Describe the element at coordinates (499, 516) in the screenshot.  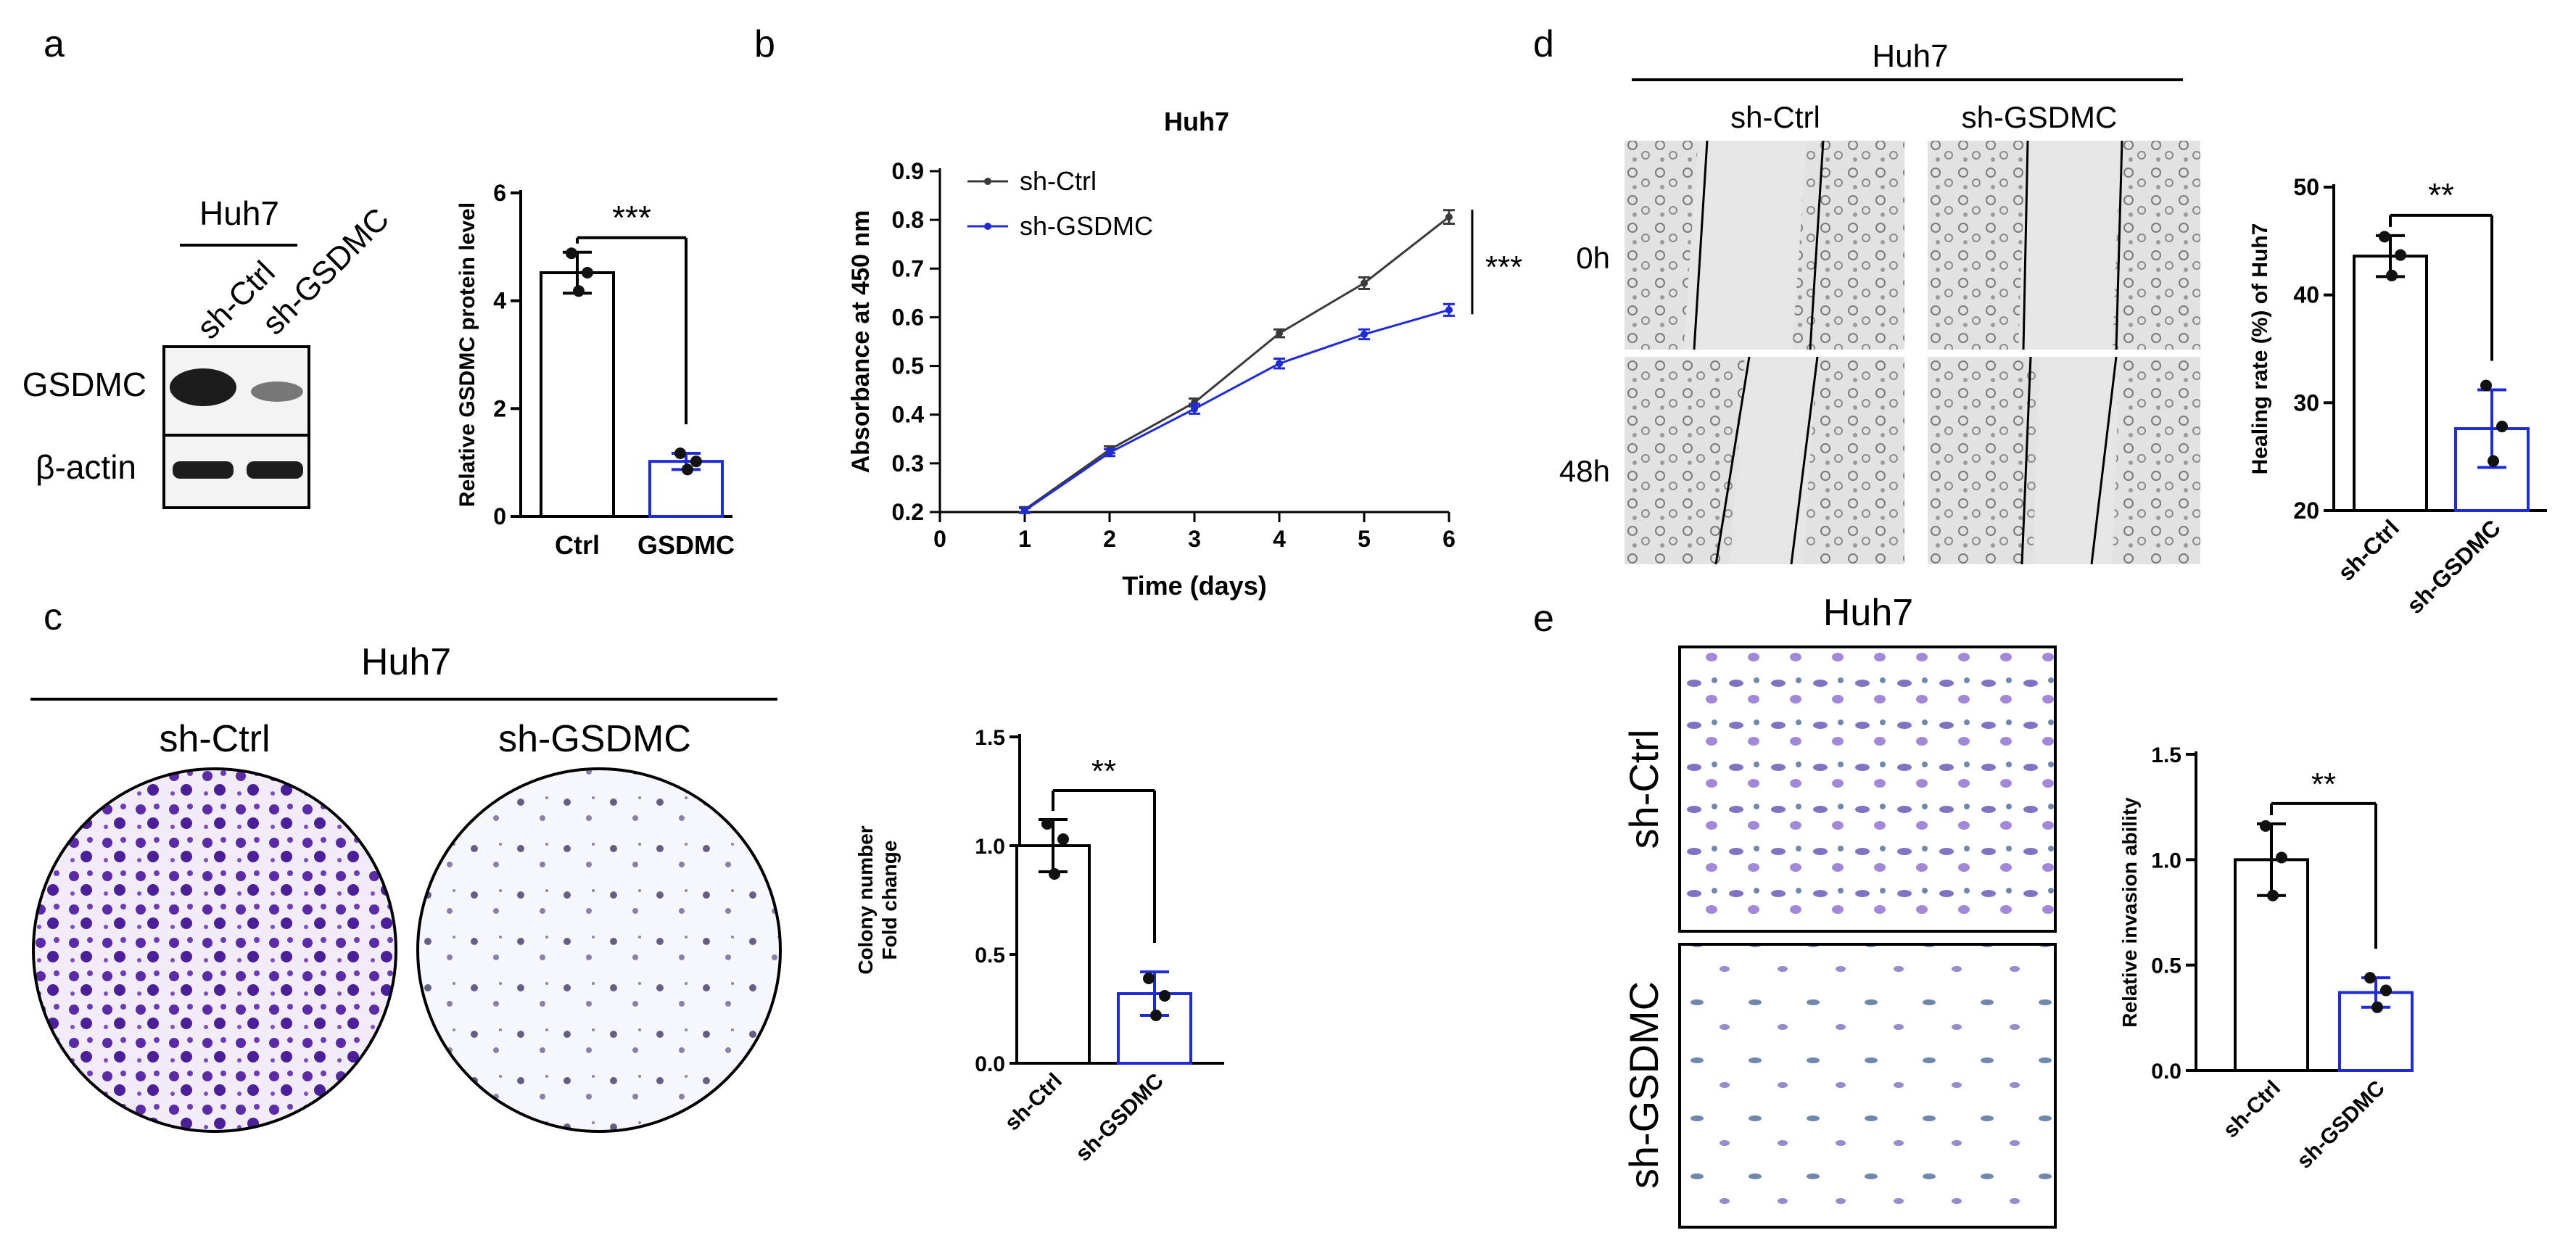
I see `y-tick-label: 0` at that location.